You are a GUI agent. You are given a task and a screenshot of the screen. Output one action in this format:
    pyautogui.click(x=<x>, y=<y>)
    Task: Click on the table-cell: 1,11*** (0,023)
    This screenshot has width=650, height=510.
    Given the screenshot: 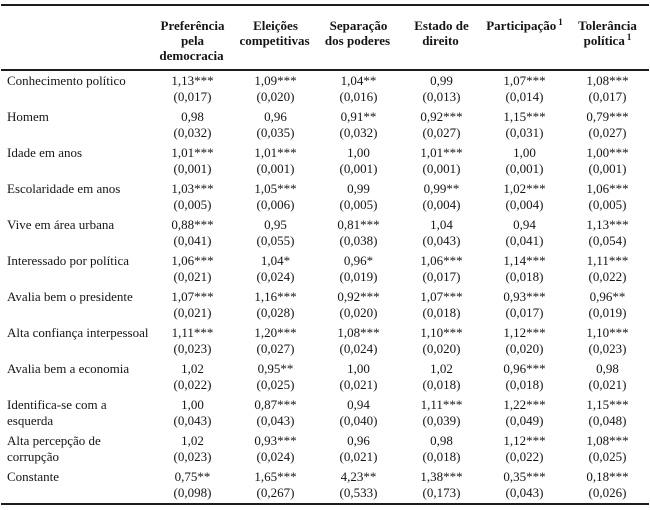 What is the action you would take?
    pyautogui.click(x=192, y=341)
    